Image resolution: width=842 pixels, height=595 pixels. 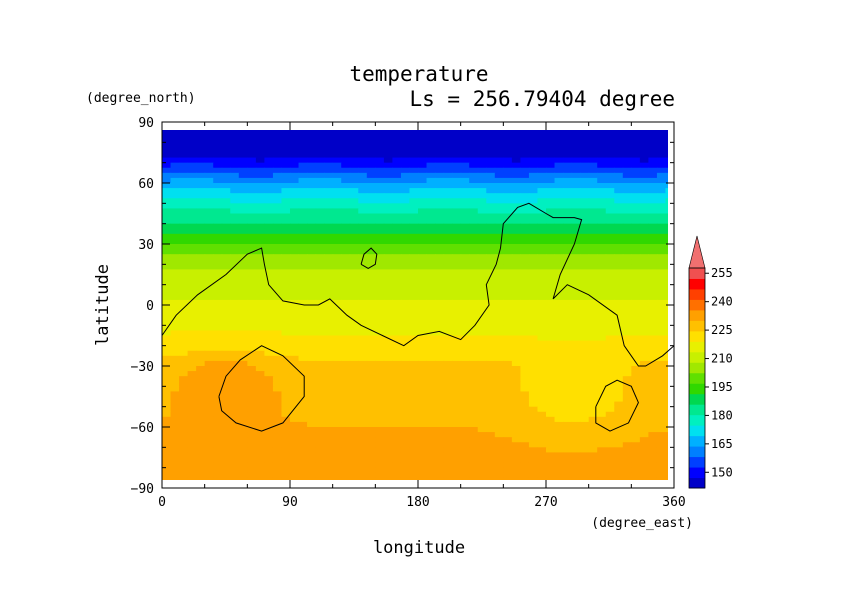 What do you see at coordinates (697, 294) in the screenshot?
I see `colorbar-swatch` at bounding box center [697, 294].